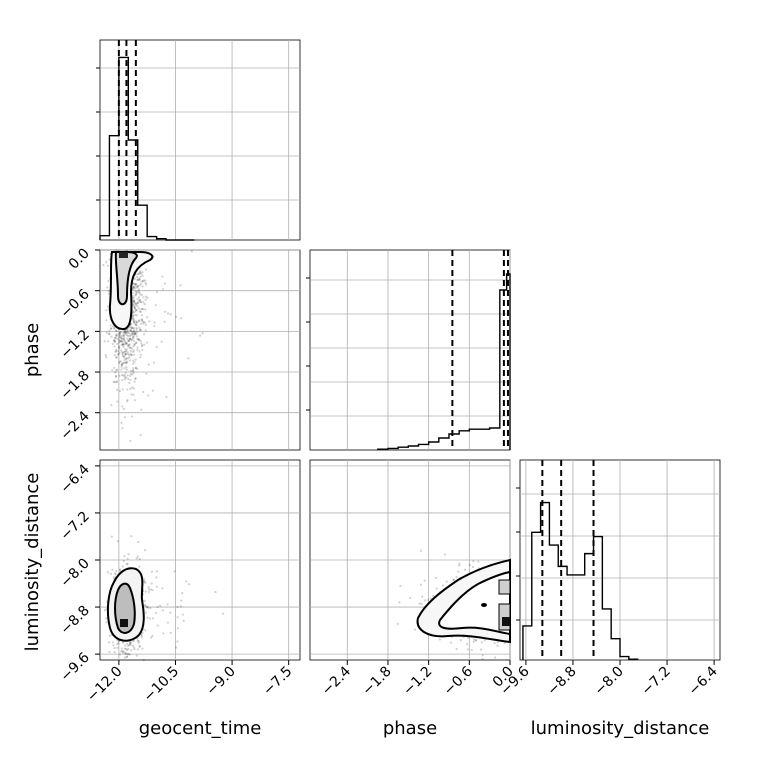 The width and height of the screenshot is (760, 760). What do you see at coordinates (484, 605) in the screenshot?
I see `contour-island` at bounding box center [484, 605].